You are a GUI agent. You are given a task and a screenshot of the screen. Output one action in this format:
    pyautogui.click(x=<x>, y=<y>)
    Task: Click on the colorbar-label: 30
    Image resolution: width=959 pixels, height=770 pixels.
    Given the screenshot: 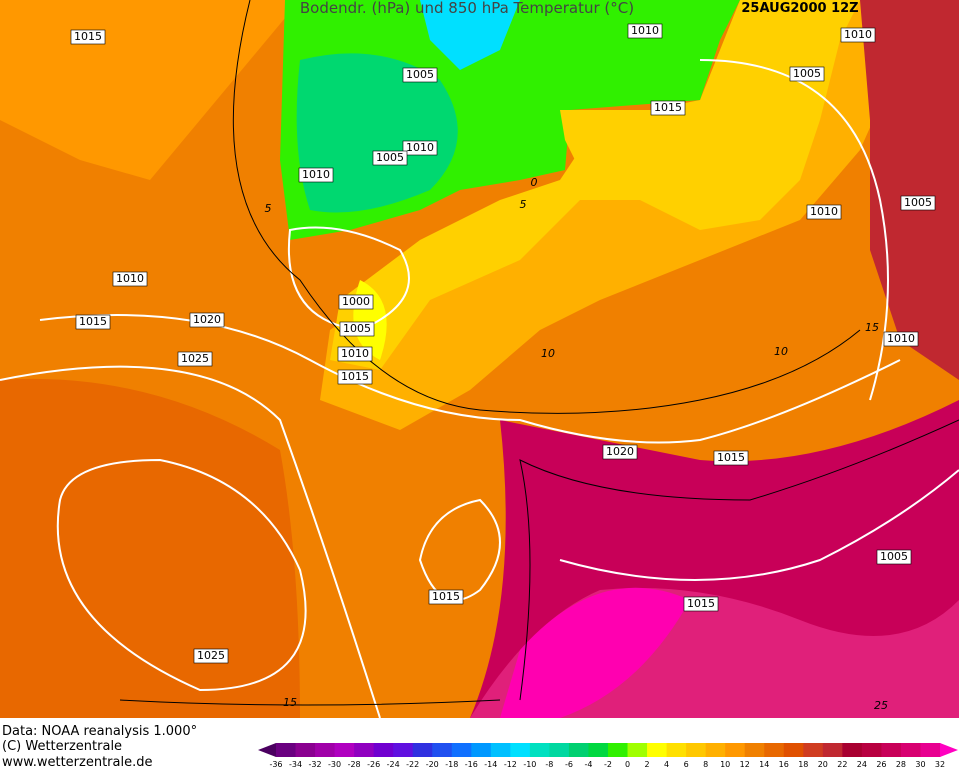 What is the action you would take?
    pyautogui.click(x=920, y=764)
    